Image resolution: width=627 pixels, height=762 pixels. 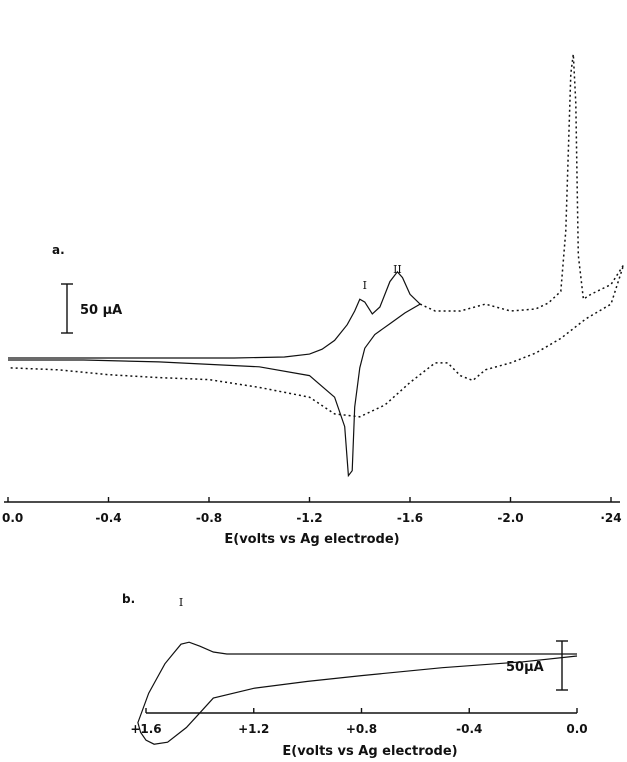 I want to click on panel-a-scale-bar: 50 μA, so click(x=91, y=308).